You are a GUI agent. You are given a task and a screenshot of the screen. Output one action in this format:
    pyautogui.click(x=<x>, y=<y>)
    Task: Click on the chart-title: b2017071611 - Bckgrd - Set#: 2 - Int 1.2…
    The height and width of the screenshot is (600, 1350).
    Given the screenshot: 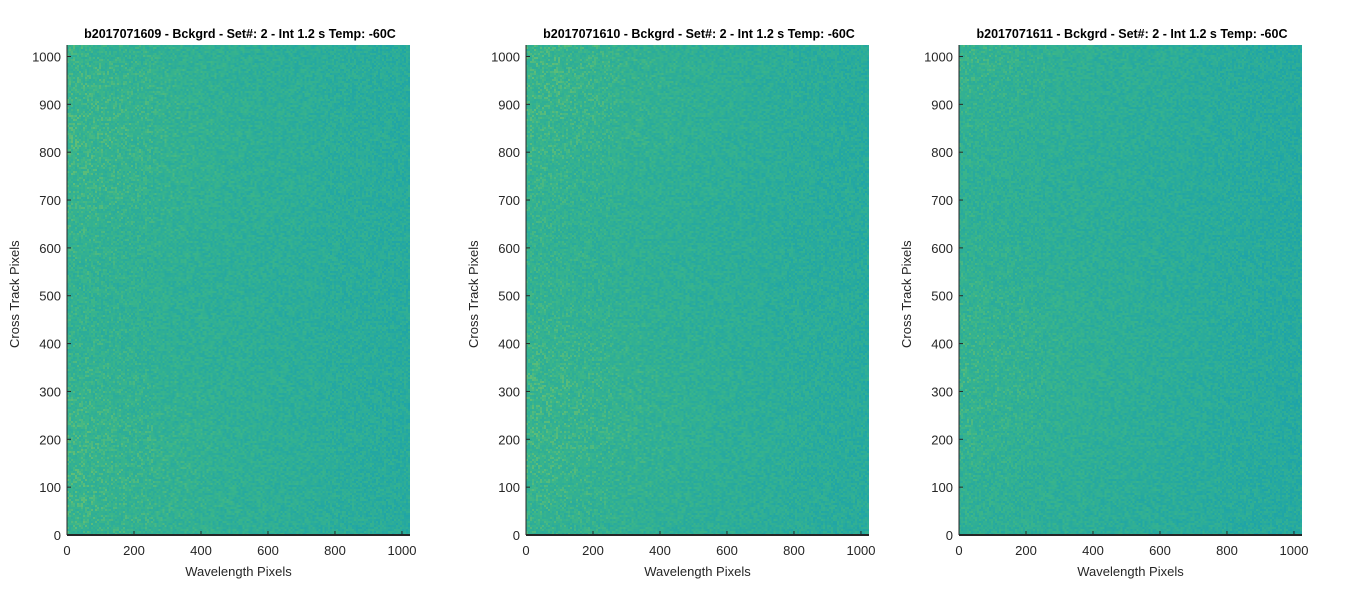 What is the action you would take?
    pyautogui.click(x=1132, y=34)
    